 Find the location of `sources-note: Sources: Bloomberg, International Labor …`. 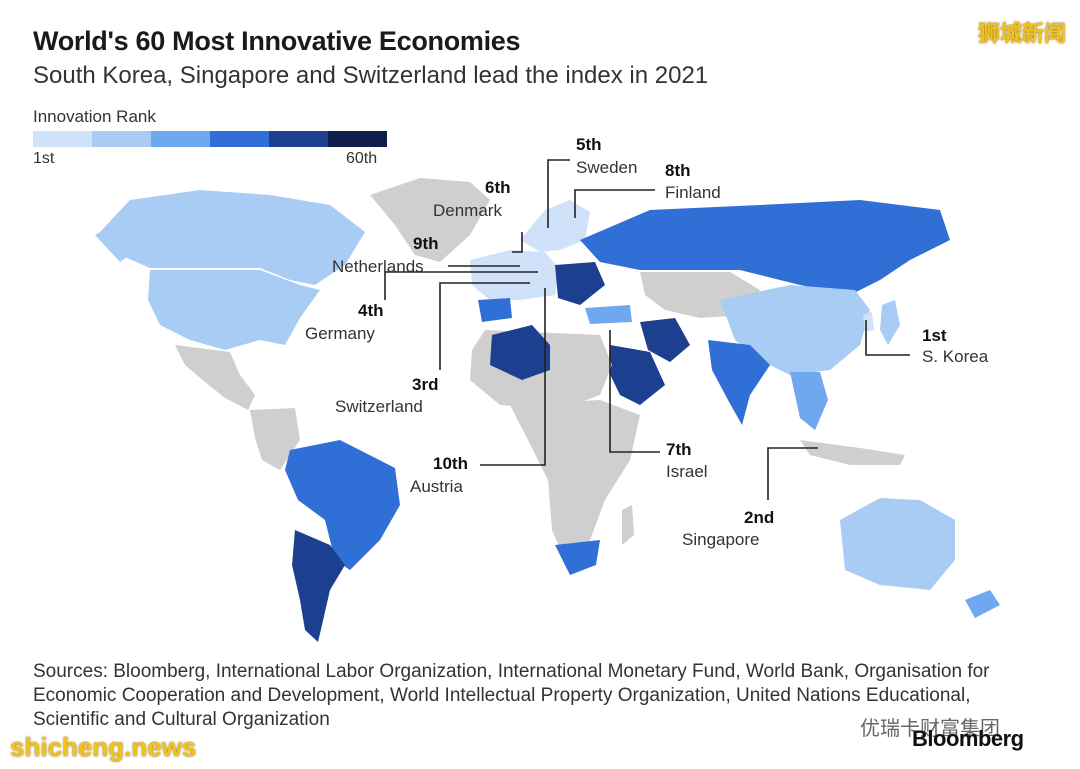

sources-note: Sources: Bloomberg, International Labor … is located at coordinates (511, 695).